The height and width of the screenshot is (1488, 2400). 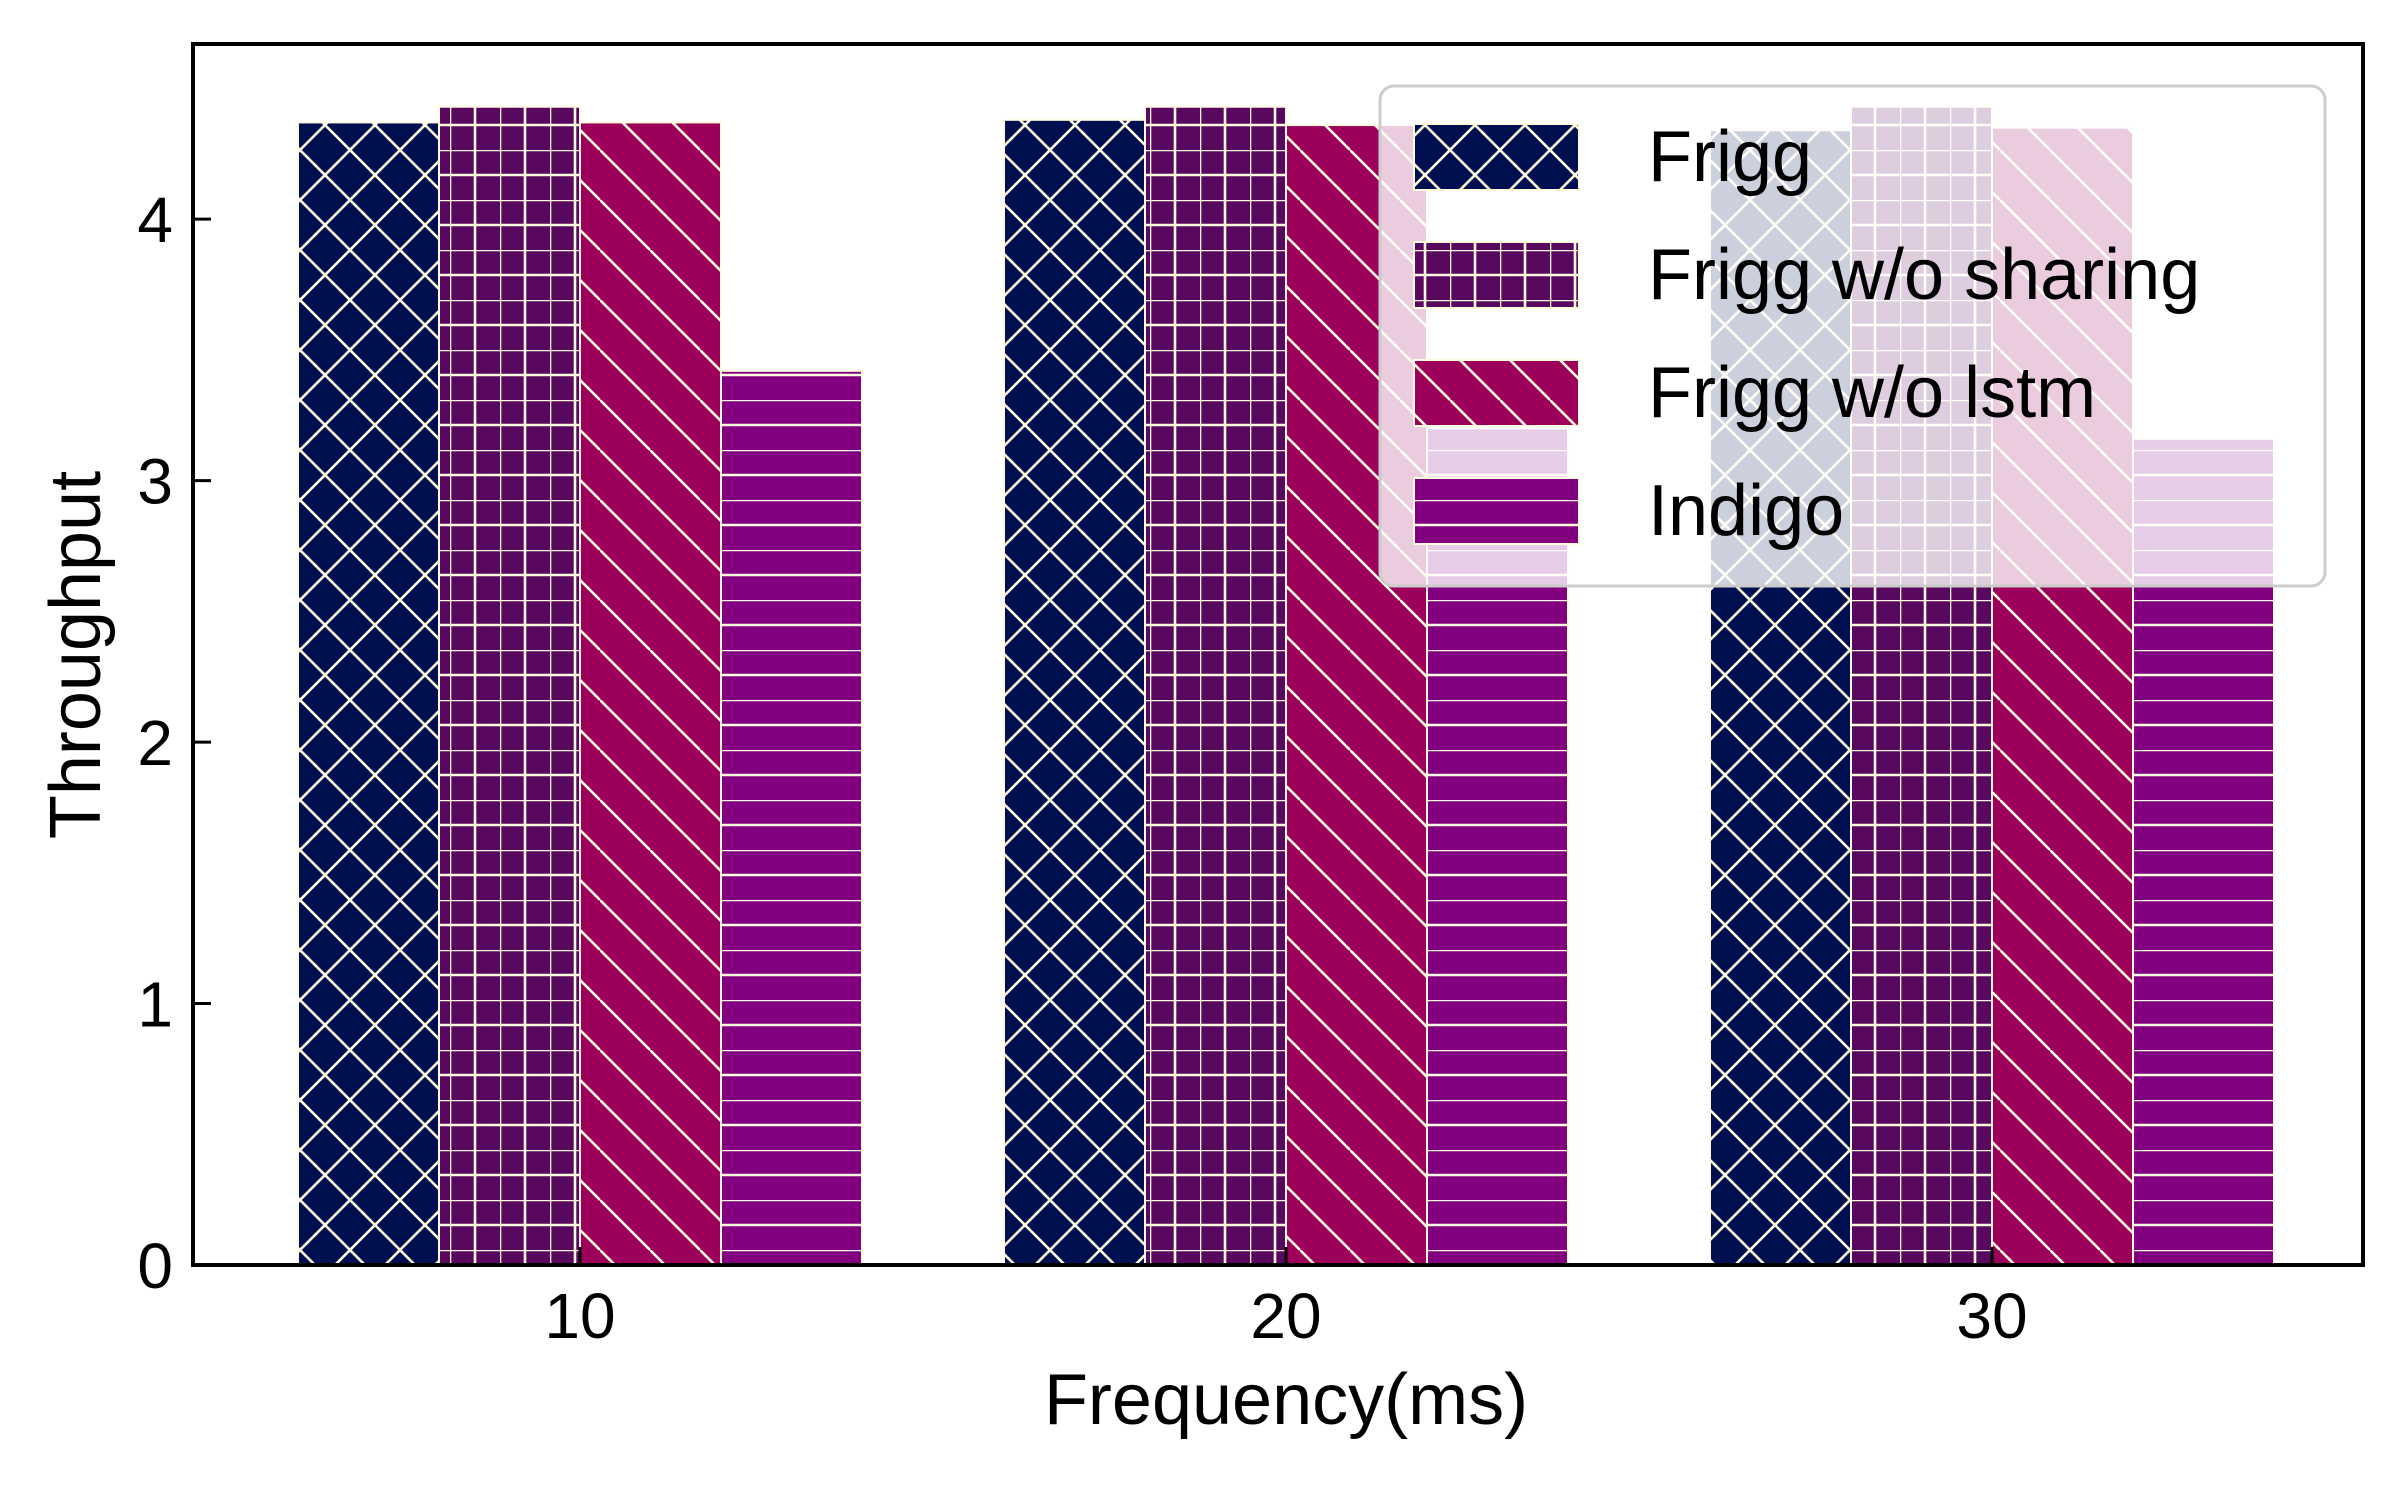 I want to click on legend-label-frigg-w-o-lstm: Frigg w/o lstm, so click(x=1872, y=393).